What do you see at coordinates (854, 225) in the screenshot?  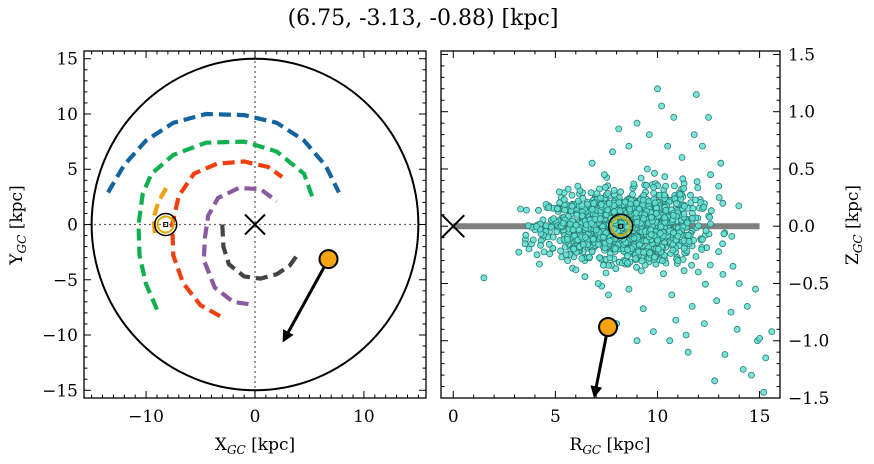 I see `y-axis-label-rz: ZGC [kpc]` at bounding box center [854, 225].